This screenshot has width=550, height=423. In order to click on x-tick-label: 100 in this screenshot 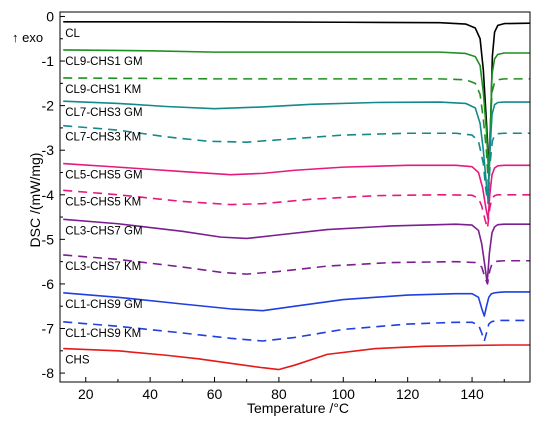, I will do `click(344, 394)`.